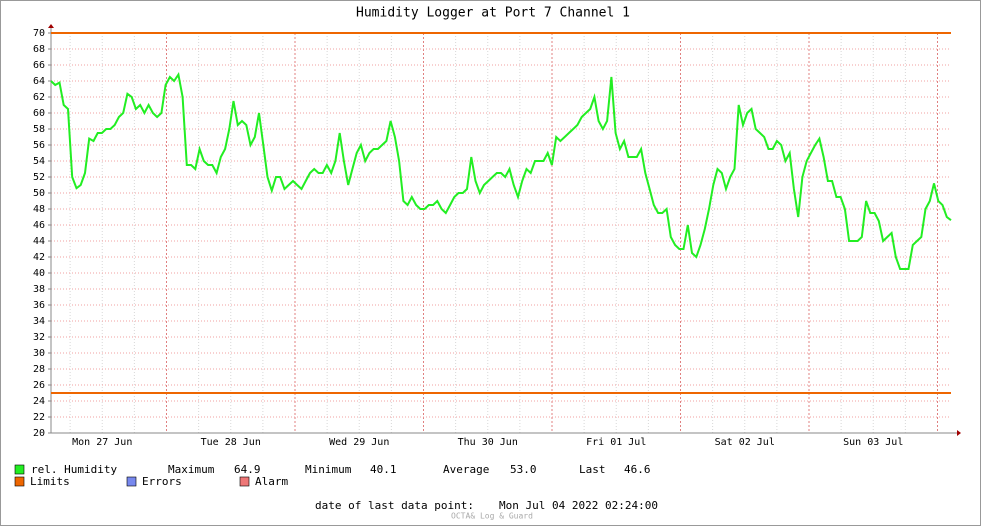 The image size is (981, 526). I want to click on chart-title: Humidity Logger at Port 7 Channel 1, so click(493, 13).